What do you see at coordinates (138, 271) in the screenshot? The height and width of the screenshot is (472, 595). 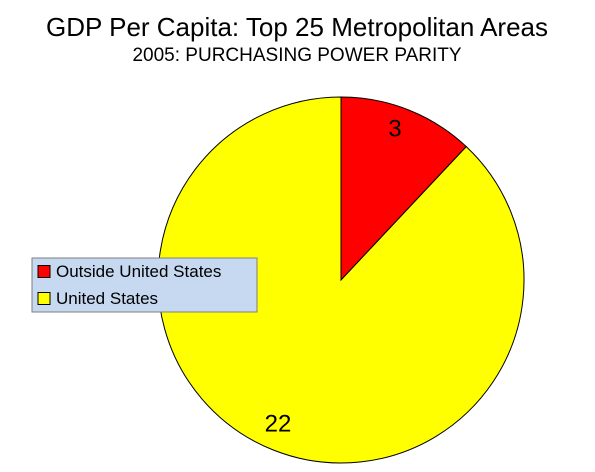 I see `legend-label: Outside United States` at bounding box center [138, 271].